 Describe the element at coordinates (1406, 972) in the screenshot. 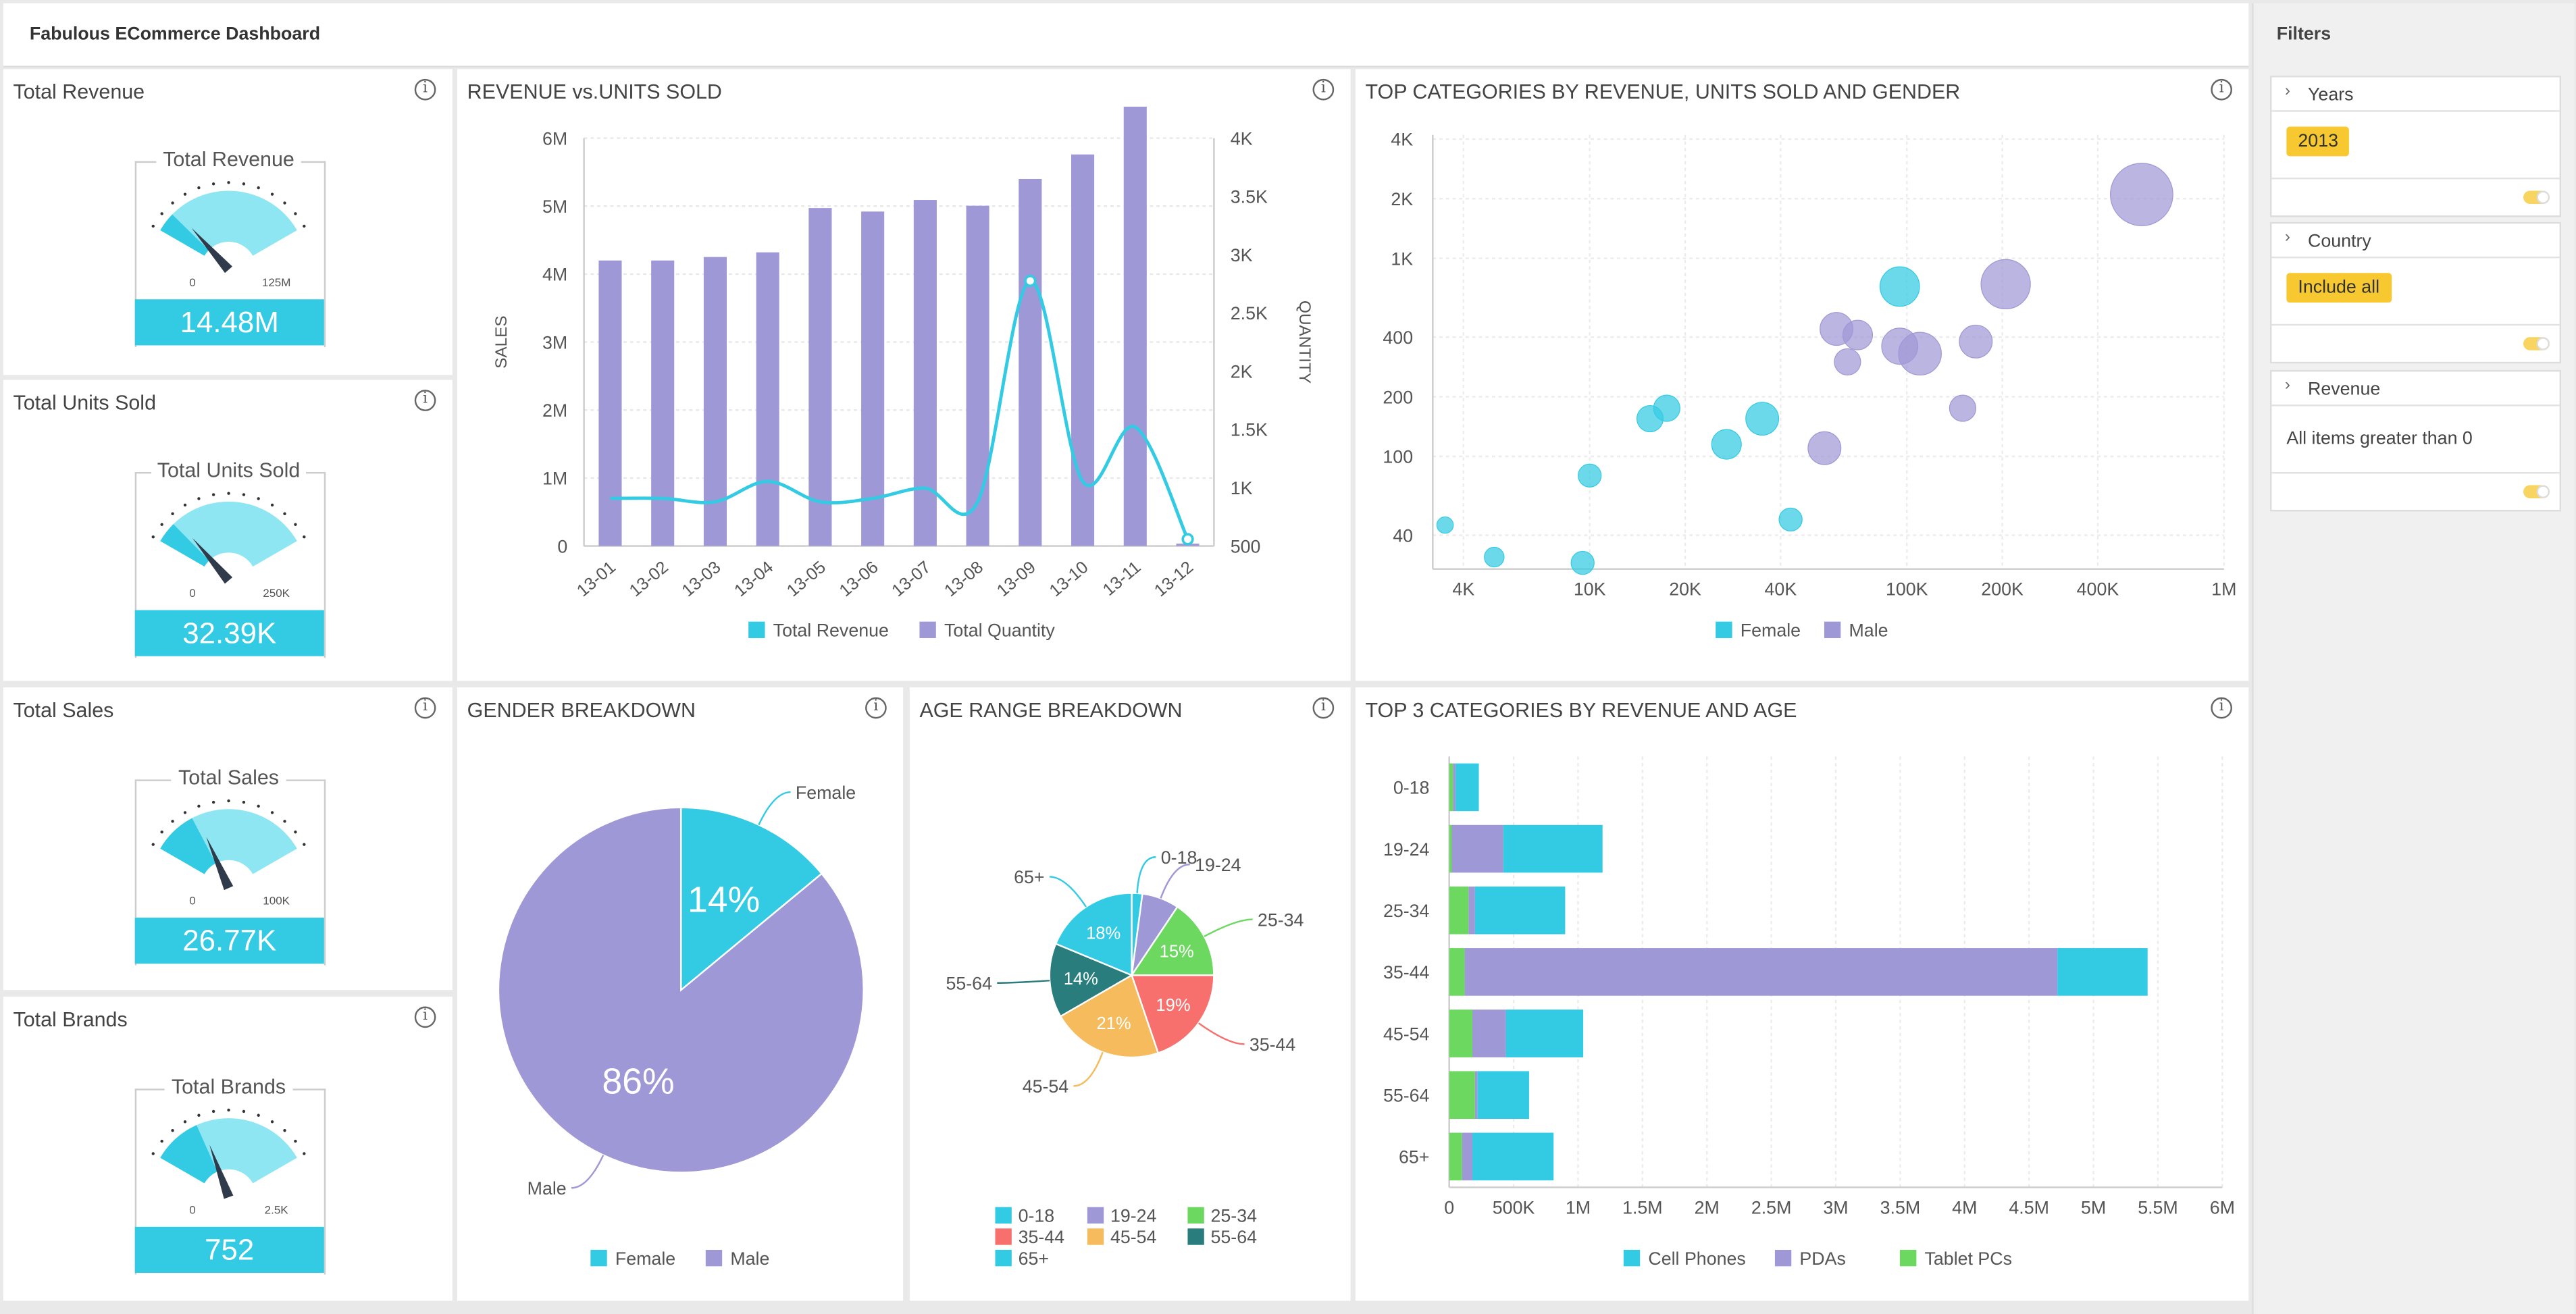

I see `y-tick-label: 35-44` at that location.